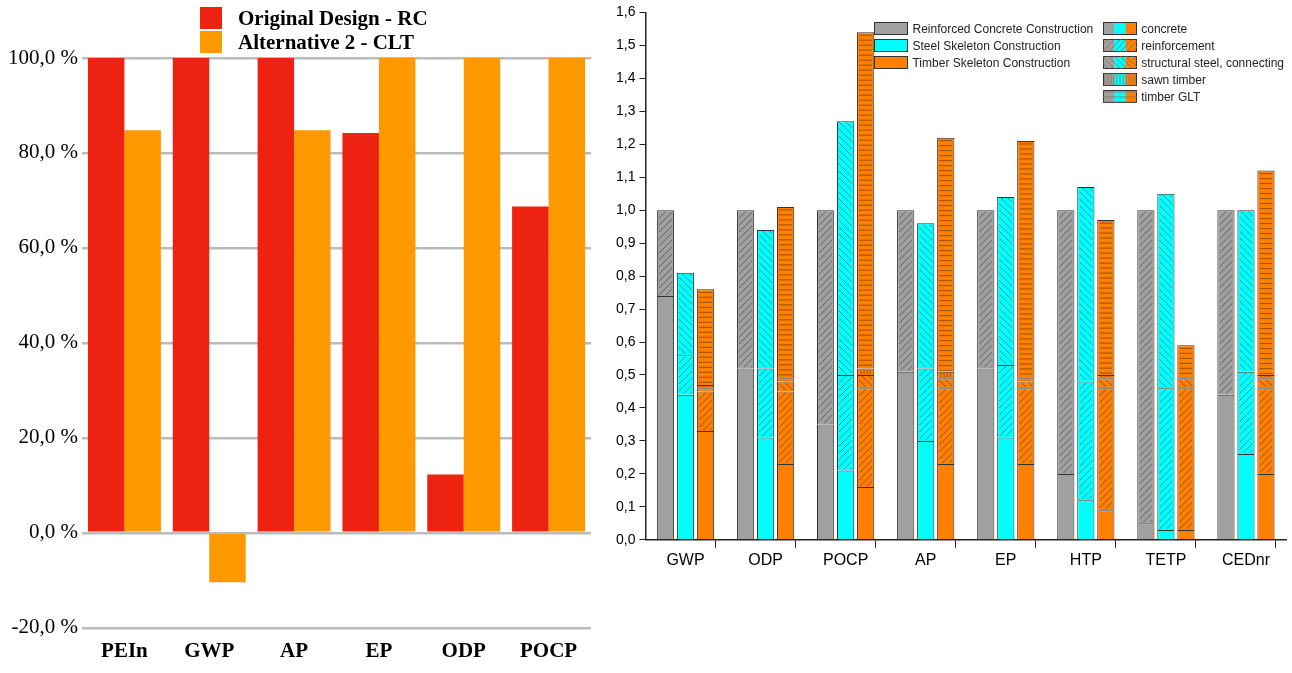 The width and height of the screenshot is (1292, 673). I want to click on y-tick-label: 0,9, so click(625, 242).